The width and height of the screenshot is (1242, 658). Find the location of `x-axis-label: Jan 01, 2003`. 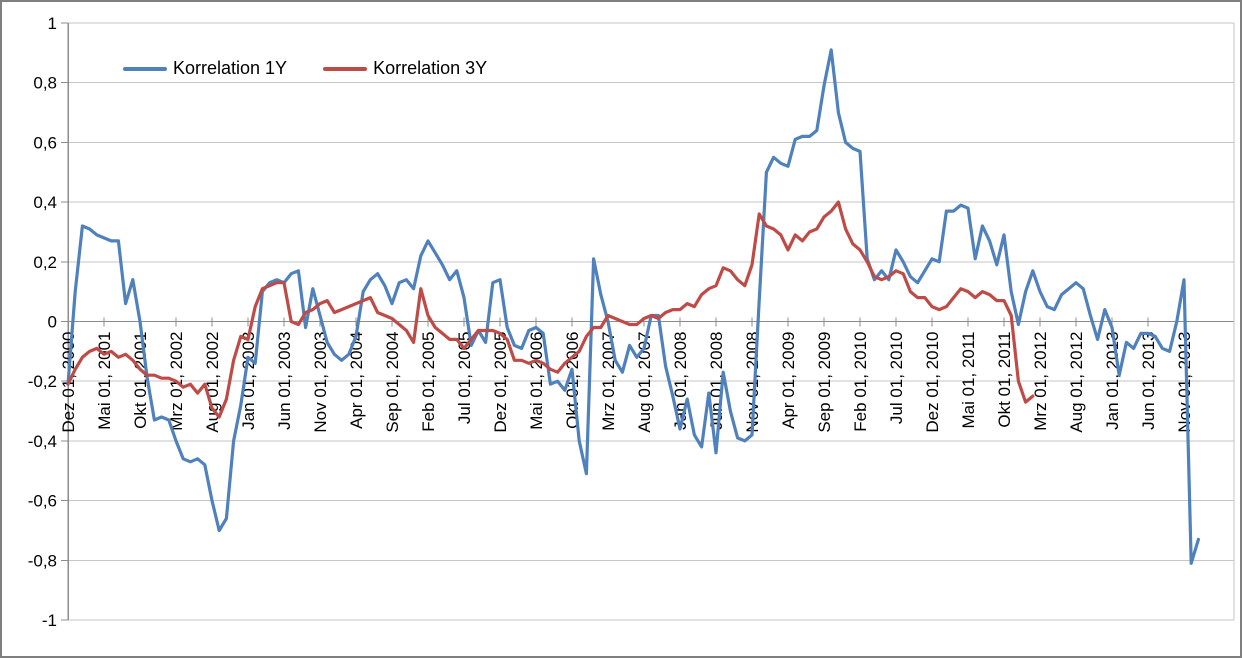

x-axis-label: Jan 01, 2003 is located at coordinates (248, 381).